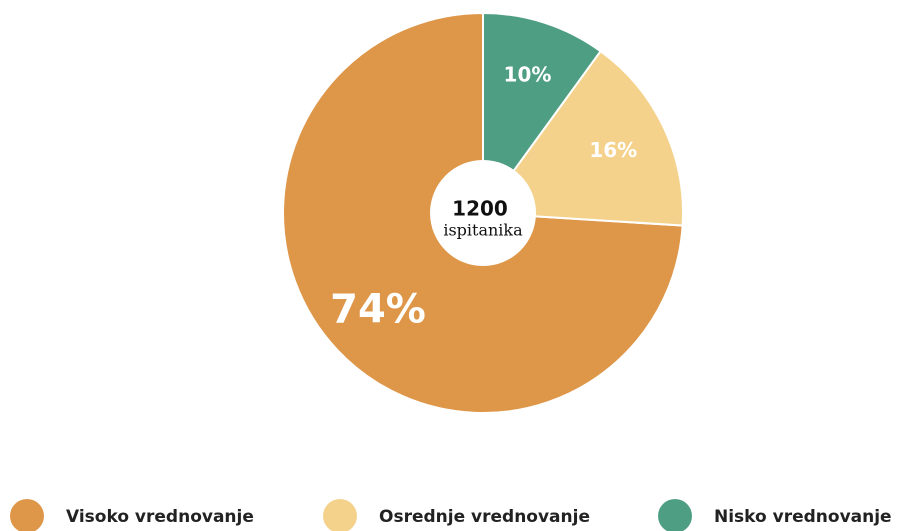  Describe the element at coordinates (480, 209) in the screenshot. I see `center-value: 1200` at that location.